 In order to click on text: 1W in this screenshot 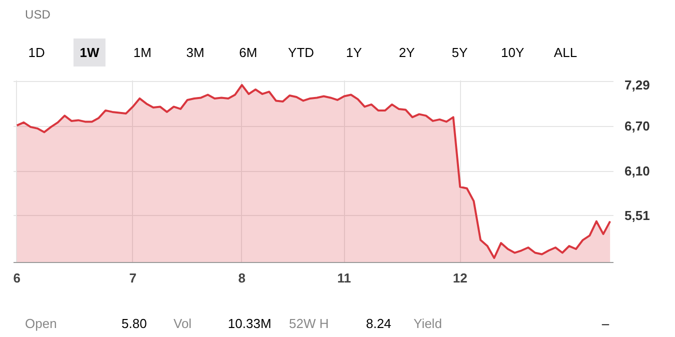, I will do `click(90, 52)`.